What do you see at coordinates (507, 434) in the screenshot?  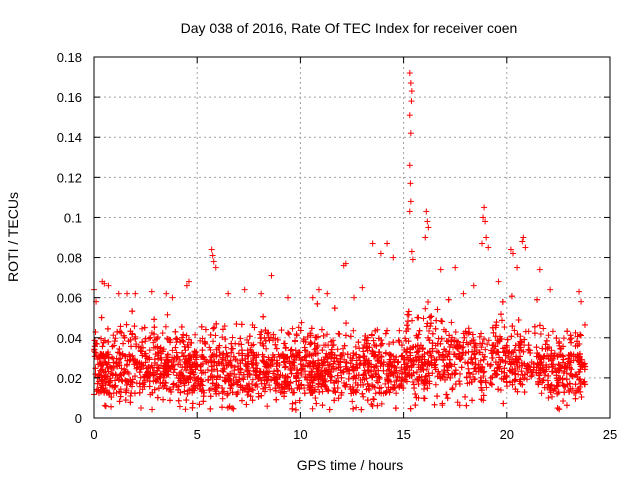 I see `x-tick-label: 20` at bounding box center [507, 434].